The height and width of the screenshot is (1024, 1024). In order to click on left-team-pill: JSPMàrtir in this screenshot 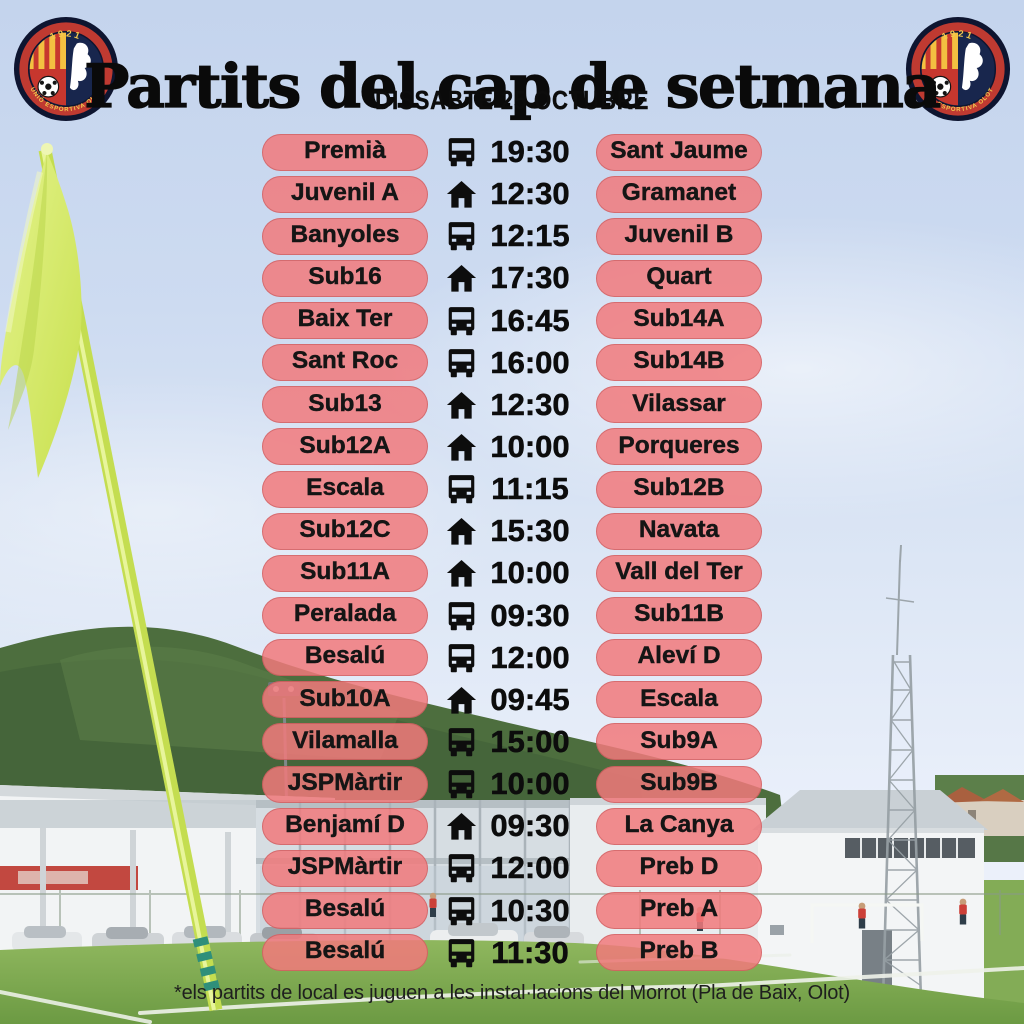, I will do `click(345, 868)`.